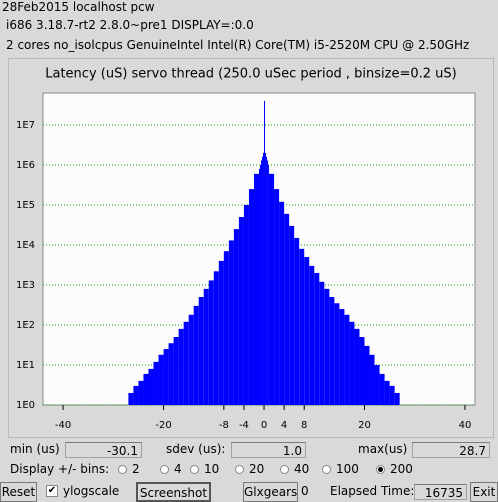  I want to click on bins-radio: 4, so click(171, 469).